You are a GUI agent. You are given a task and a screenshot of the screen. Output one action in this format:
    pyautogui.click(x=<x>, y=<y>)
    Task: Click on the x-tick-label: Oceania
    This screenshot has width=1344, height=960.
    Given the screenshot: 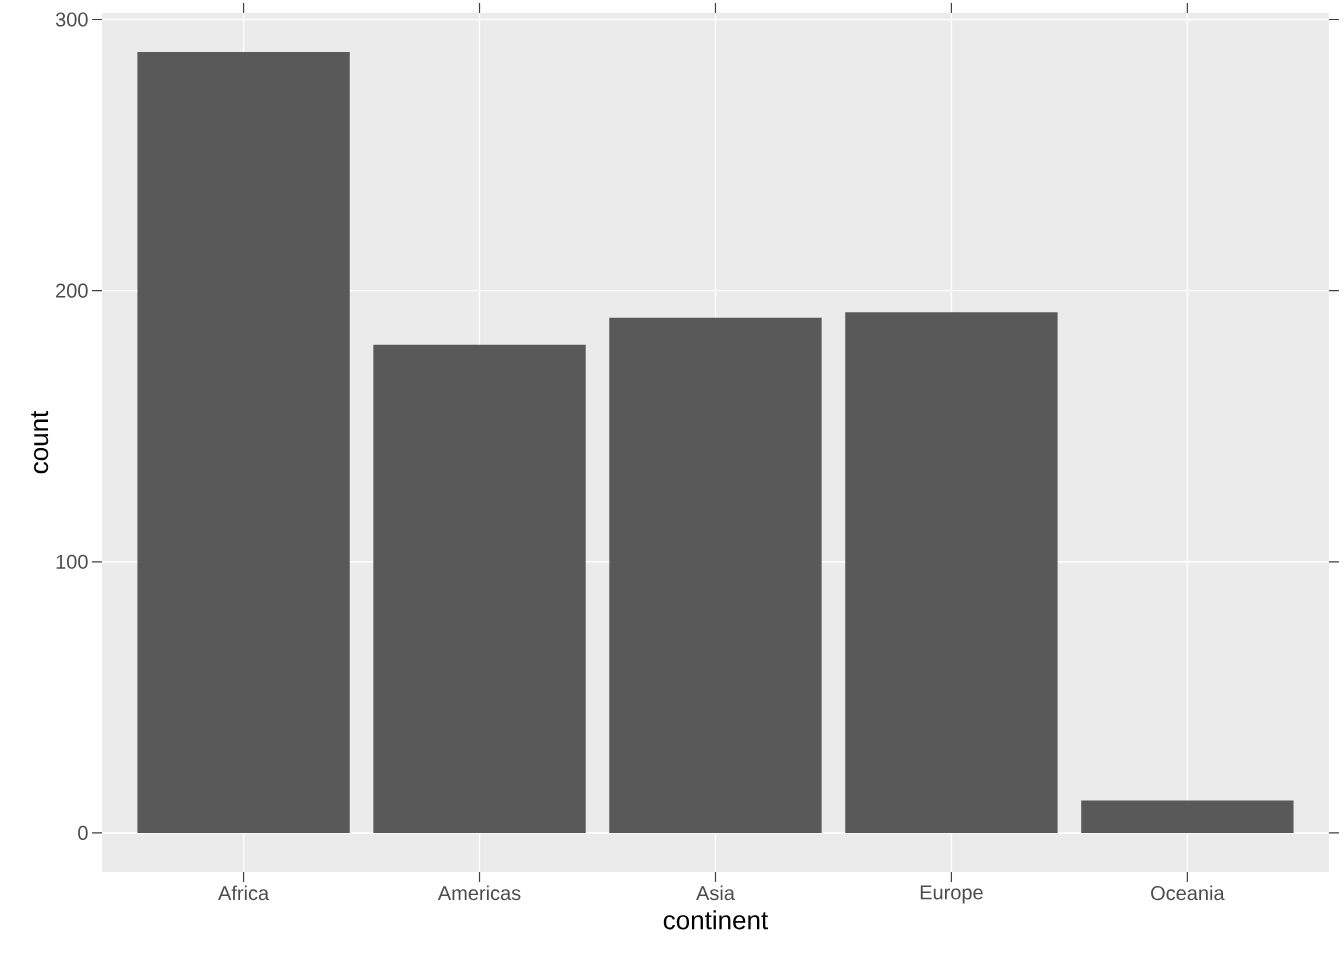 What is the action you would take?
    pyautogui.click(x=1188, y=893)
    